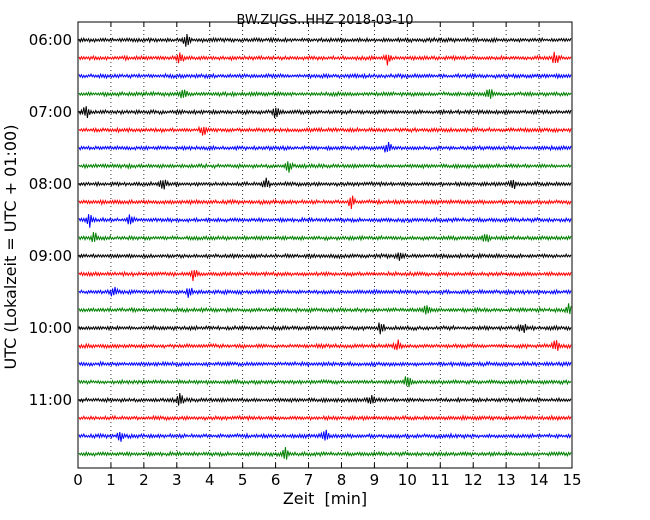 The width and height of the screenshot is (650, 520). What do you see at coordinates (10, 247) in the screenshot?
I see `y-axis-label: UTC (Lokalzeit = UTC + 01:00)` at bounding box center [10, 247].